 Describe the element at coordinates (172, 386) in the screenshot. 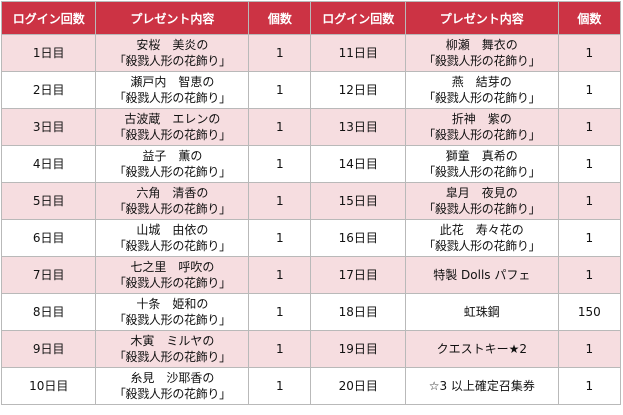

I see `present-cell: 糸見 沙耶香の「殺戮人形の花飾り」` at that location.